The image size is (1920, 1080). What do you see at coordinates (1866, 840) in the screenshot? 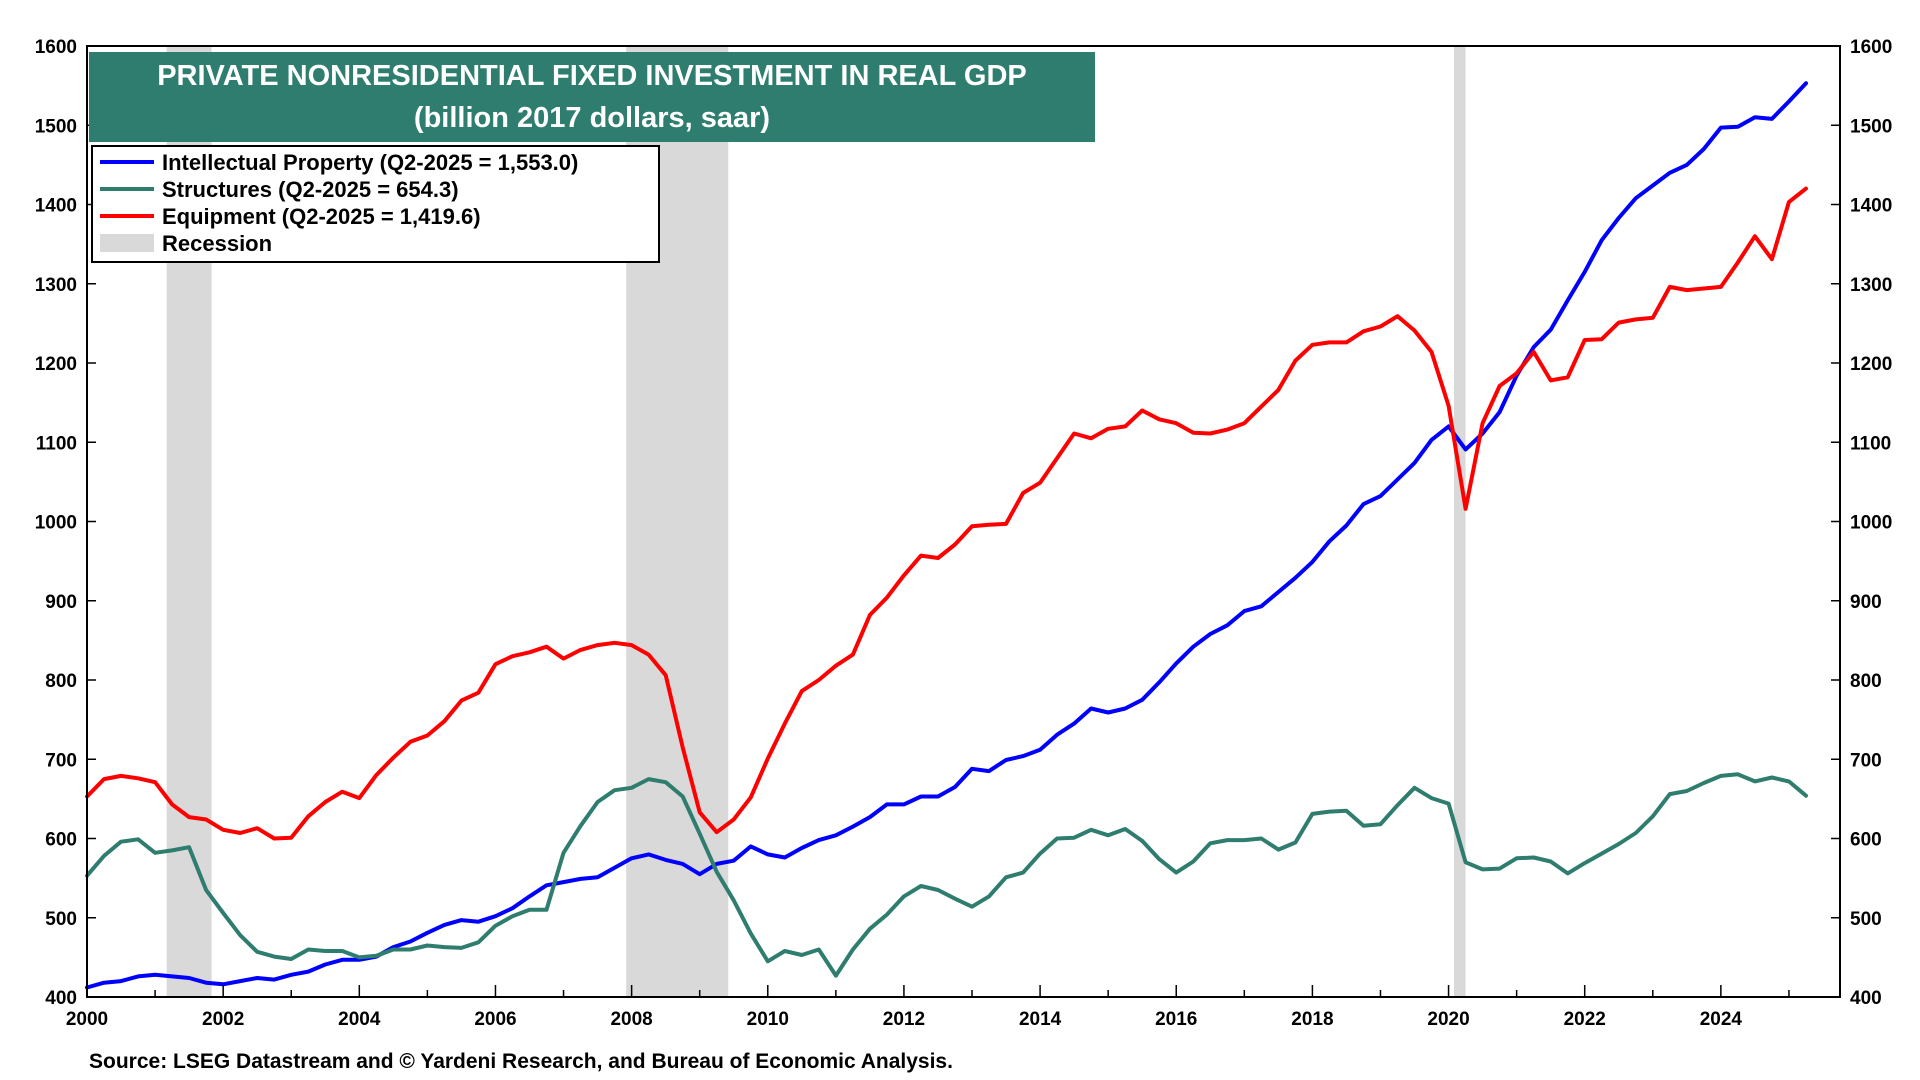
I see `y-tick-label-right: 600` at bounding box center [1866, 840].